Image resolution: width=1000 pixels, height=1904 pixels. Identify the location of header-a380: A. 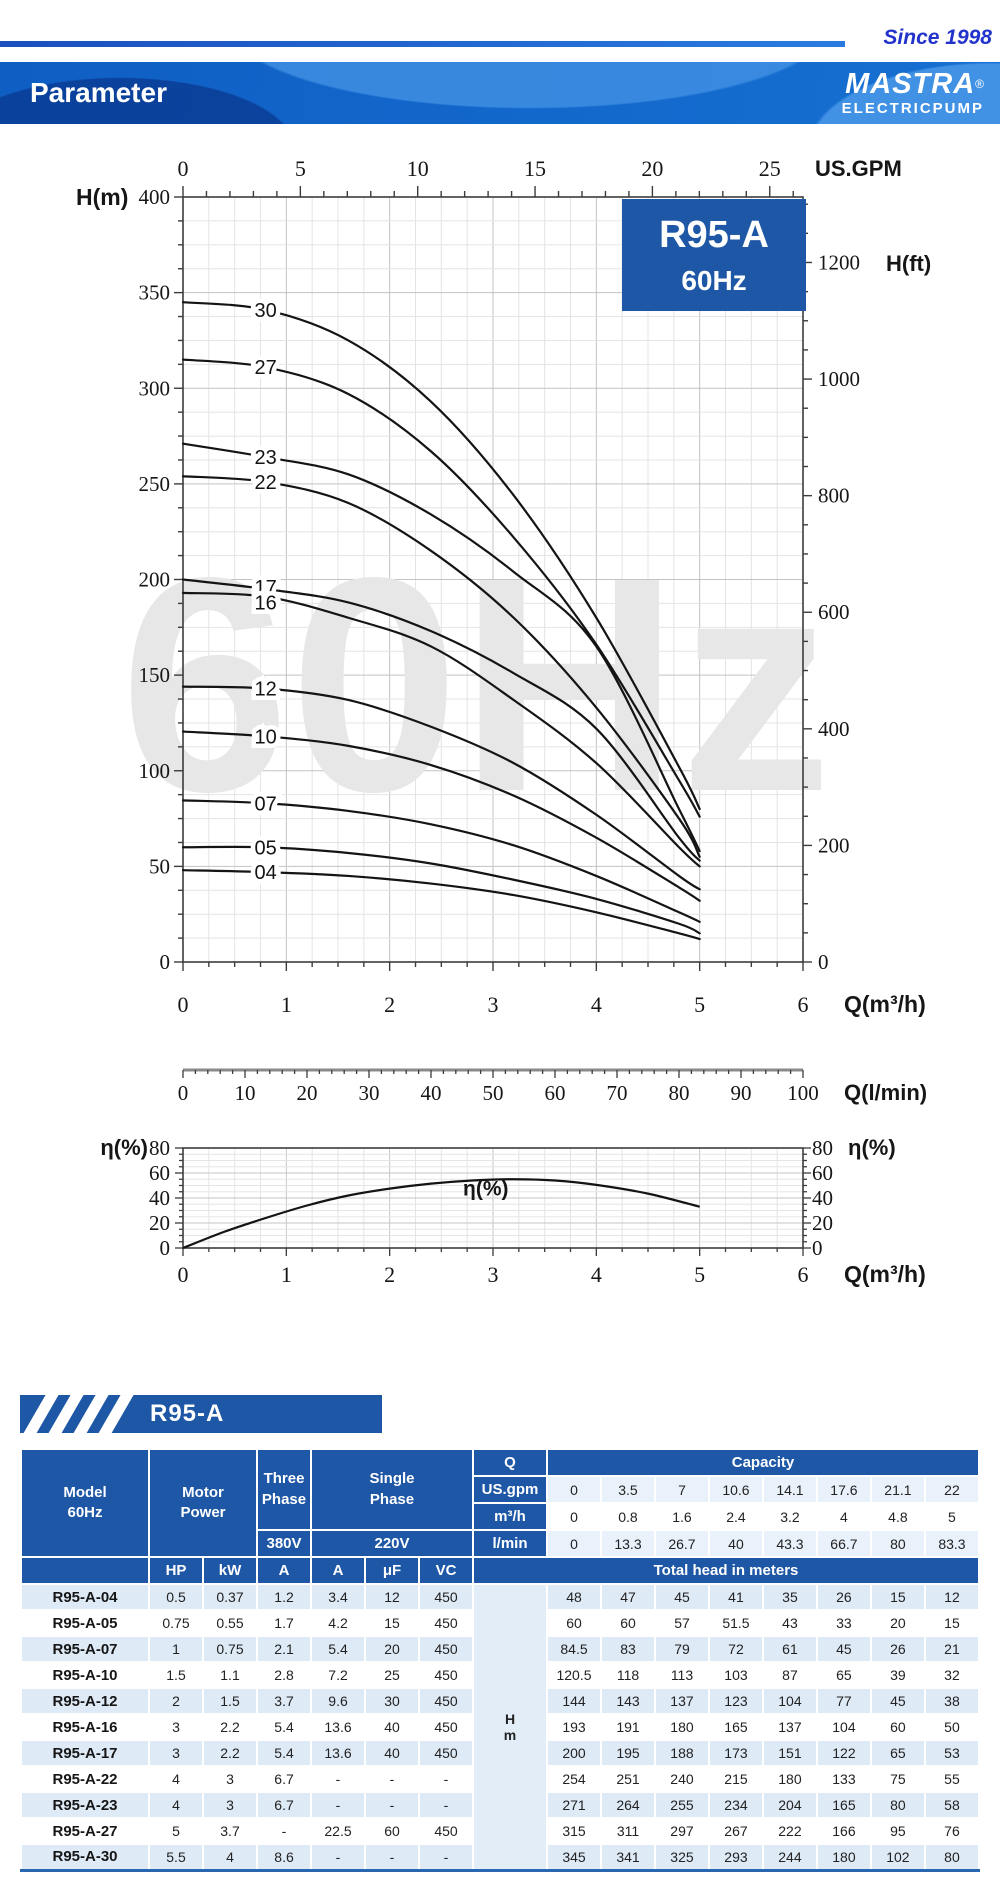
(284, 1570).